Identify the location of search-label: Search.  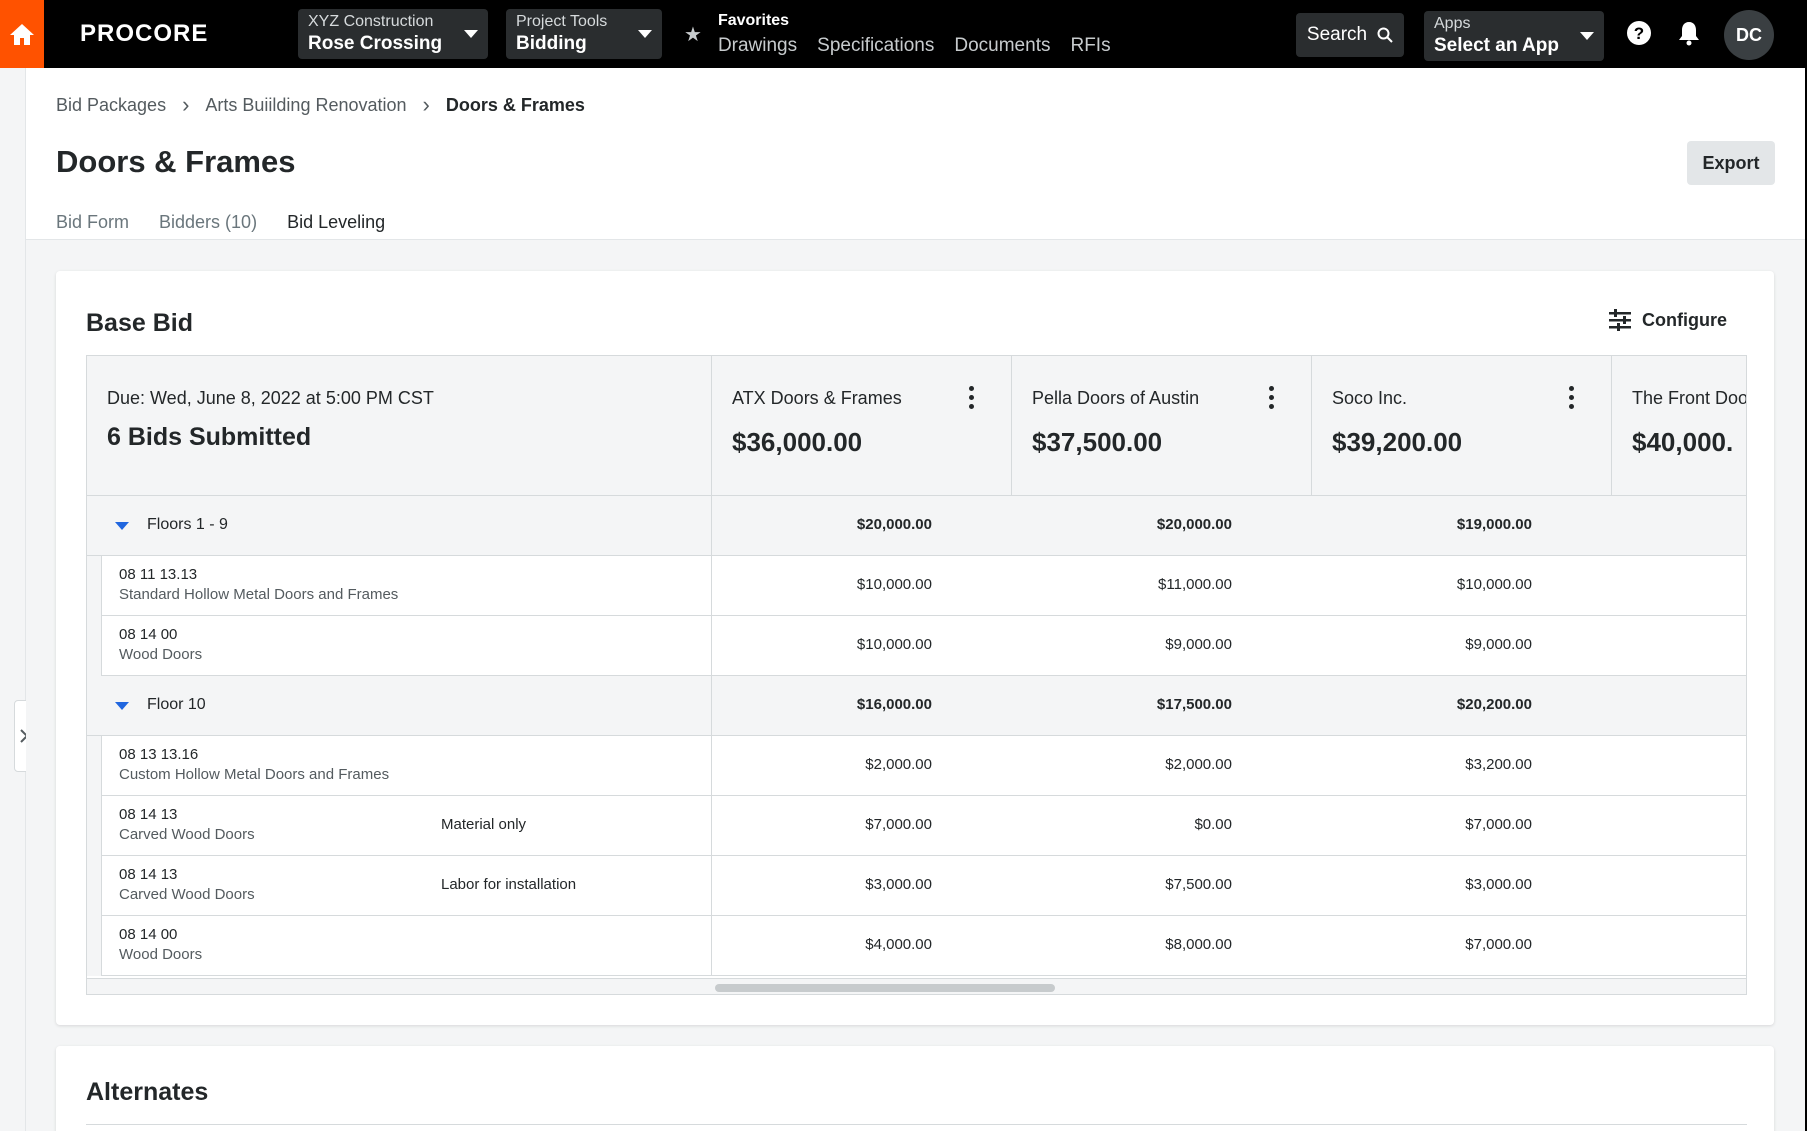
(1337, 34).